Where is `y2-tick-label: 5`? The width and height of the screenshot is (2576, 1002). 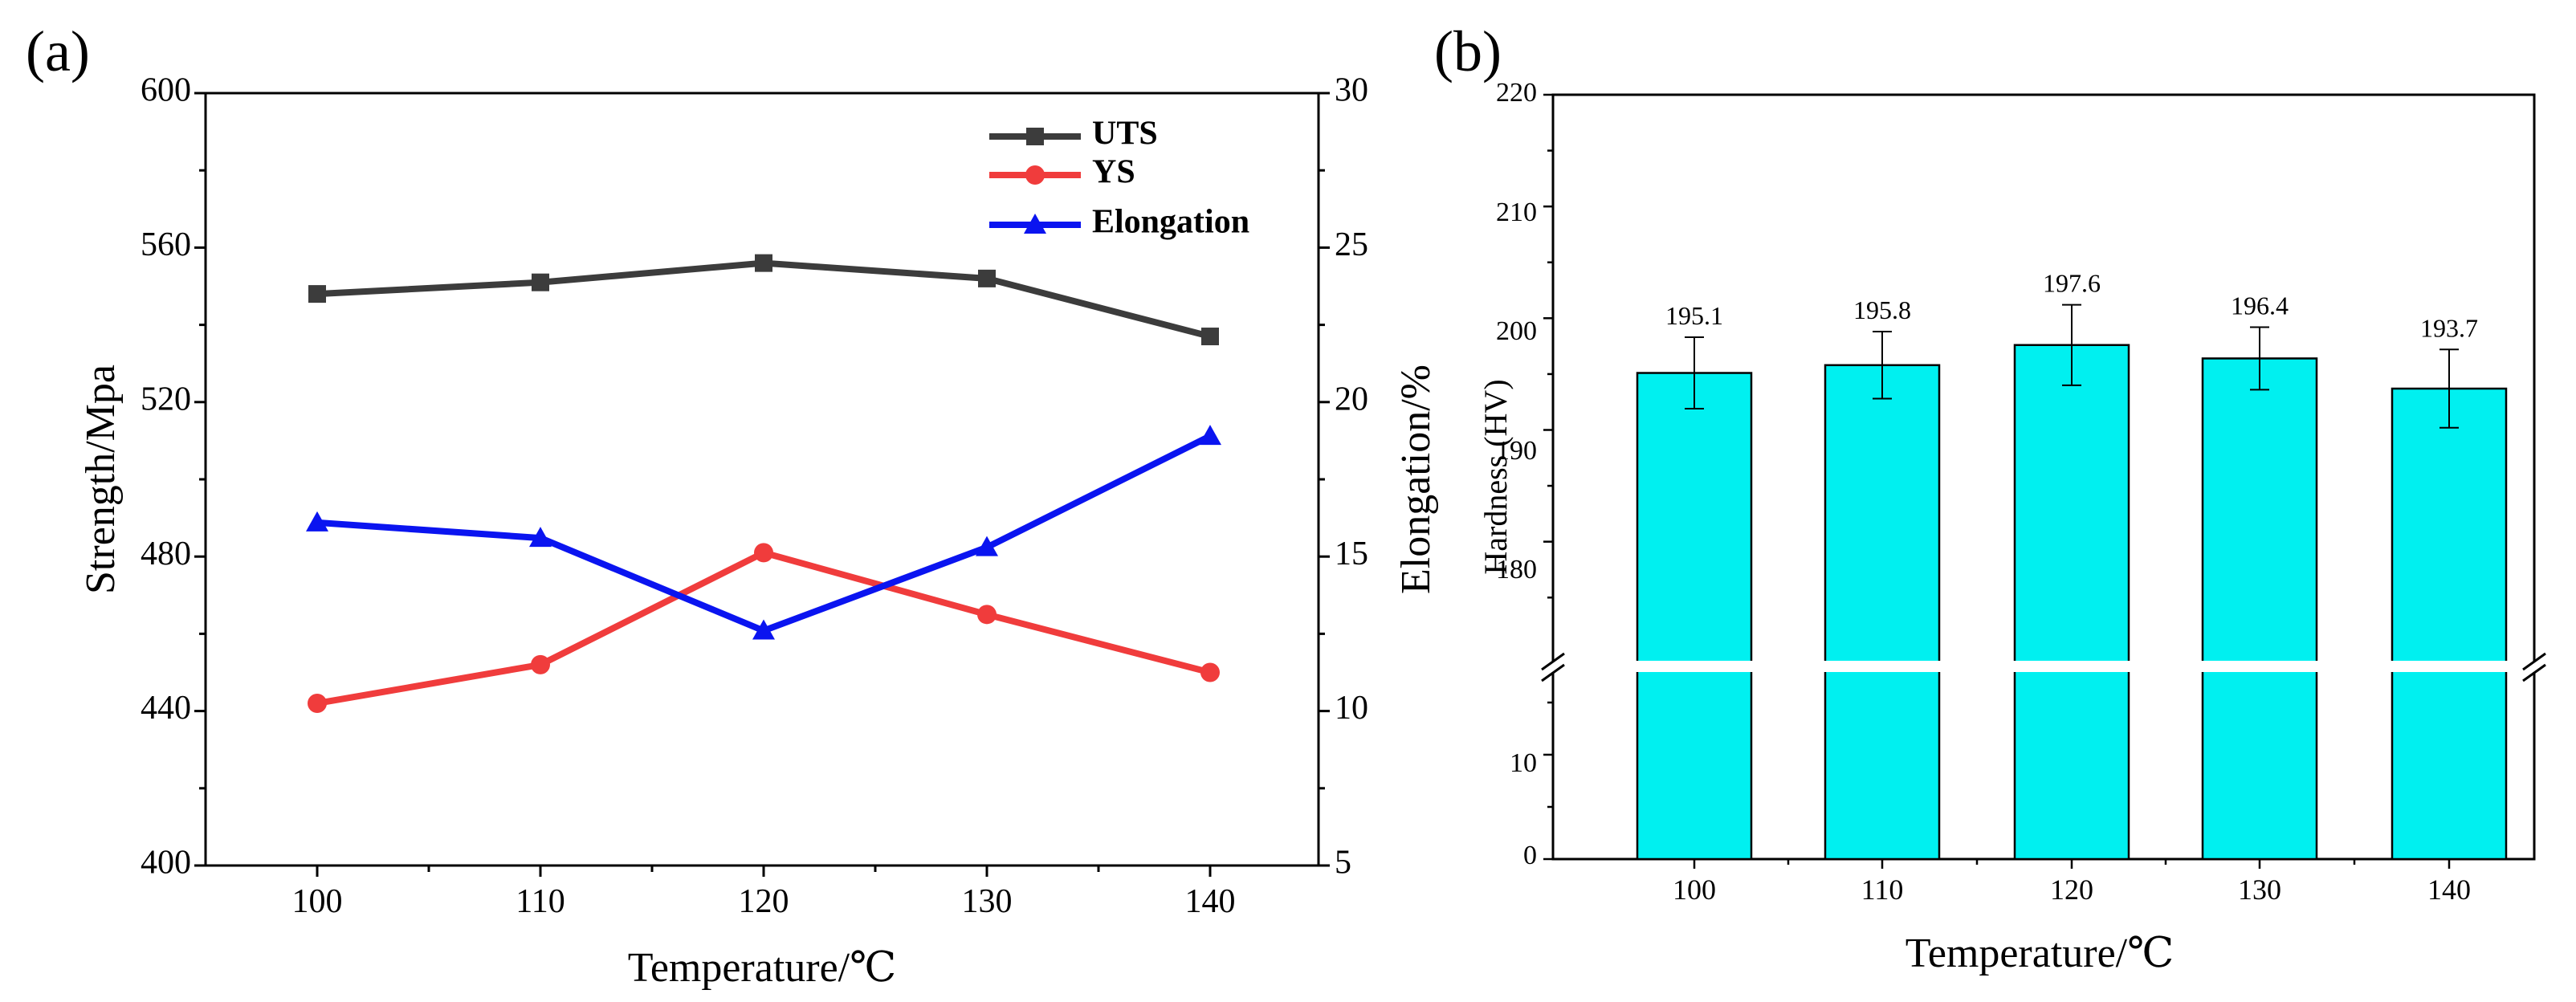 y2-tick-label: 5 is located at coordinates (1343, 864).